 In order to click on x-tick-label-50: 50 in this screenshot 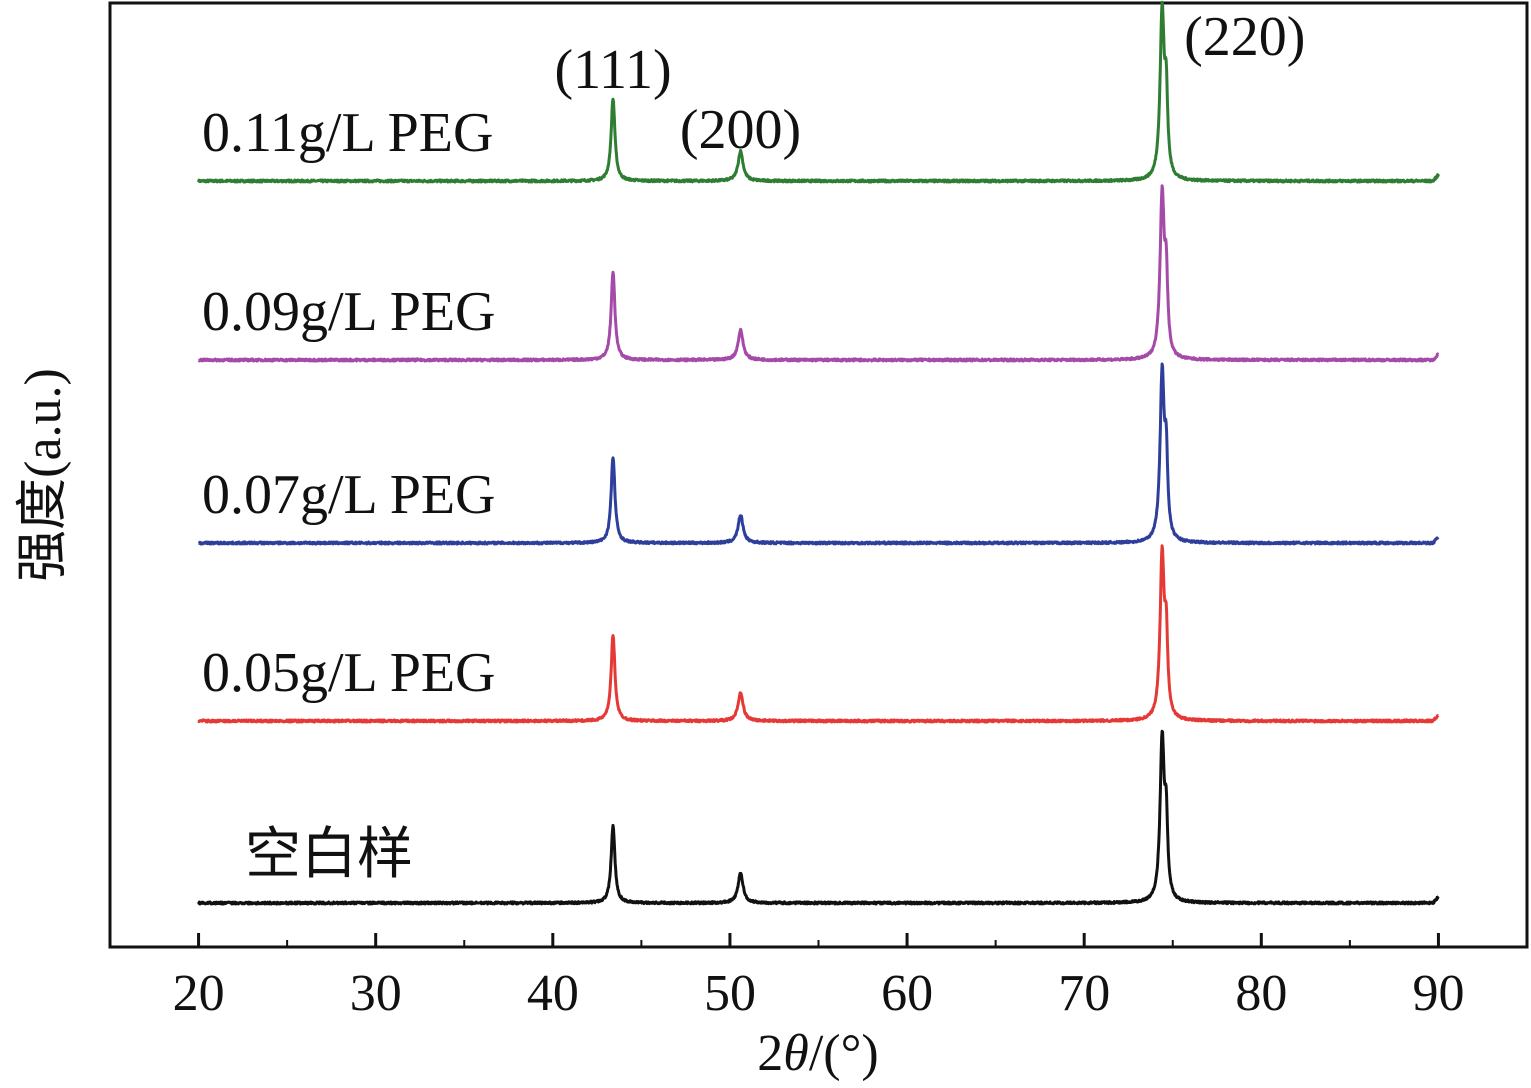, I will do `click(730, 993)`.